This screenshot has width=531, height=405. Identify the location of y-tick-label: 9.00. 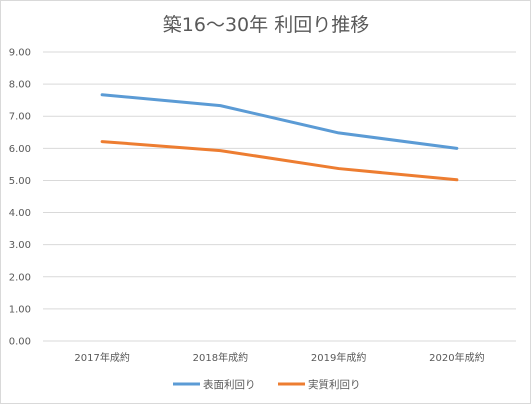
(20, 53).